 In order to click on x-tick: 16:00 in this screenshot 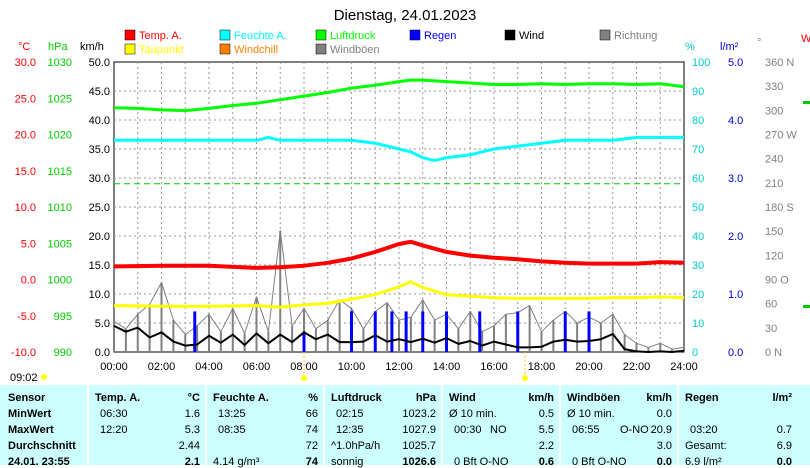, I will do `click(494, 367)`.